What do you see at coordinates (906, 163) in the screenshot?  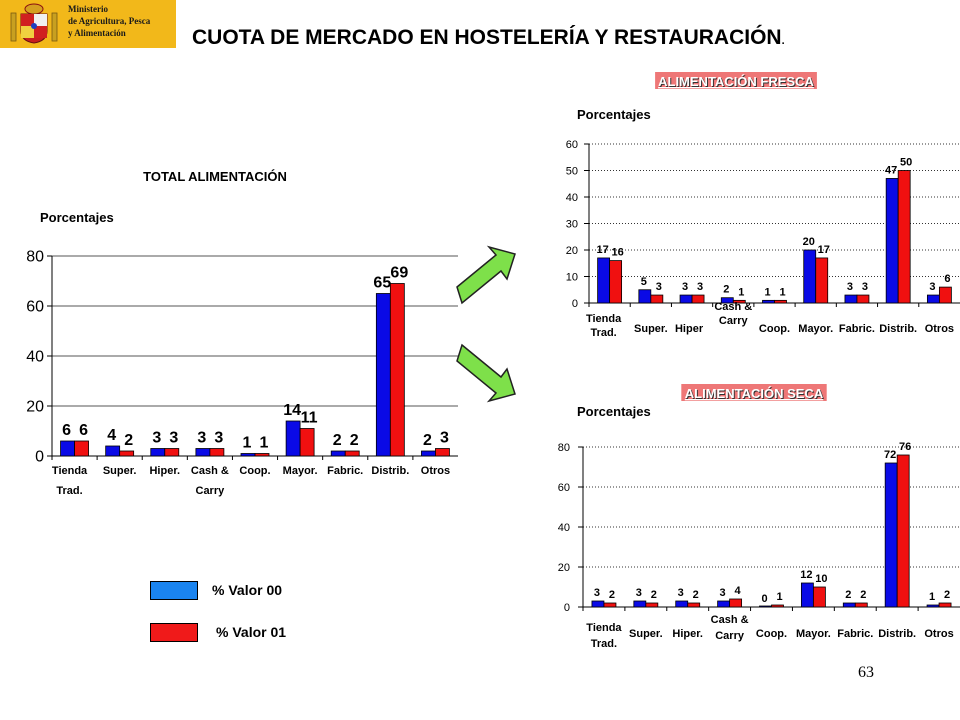 I see `data-label: 50` at bounding box center [906, 163].